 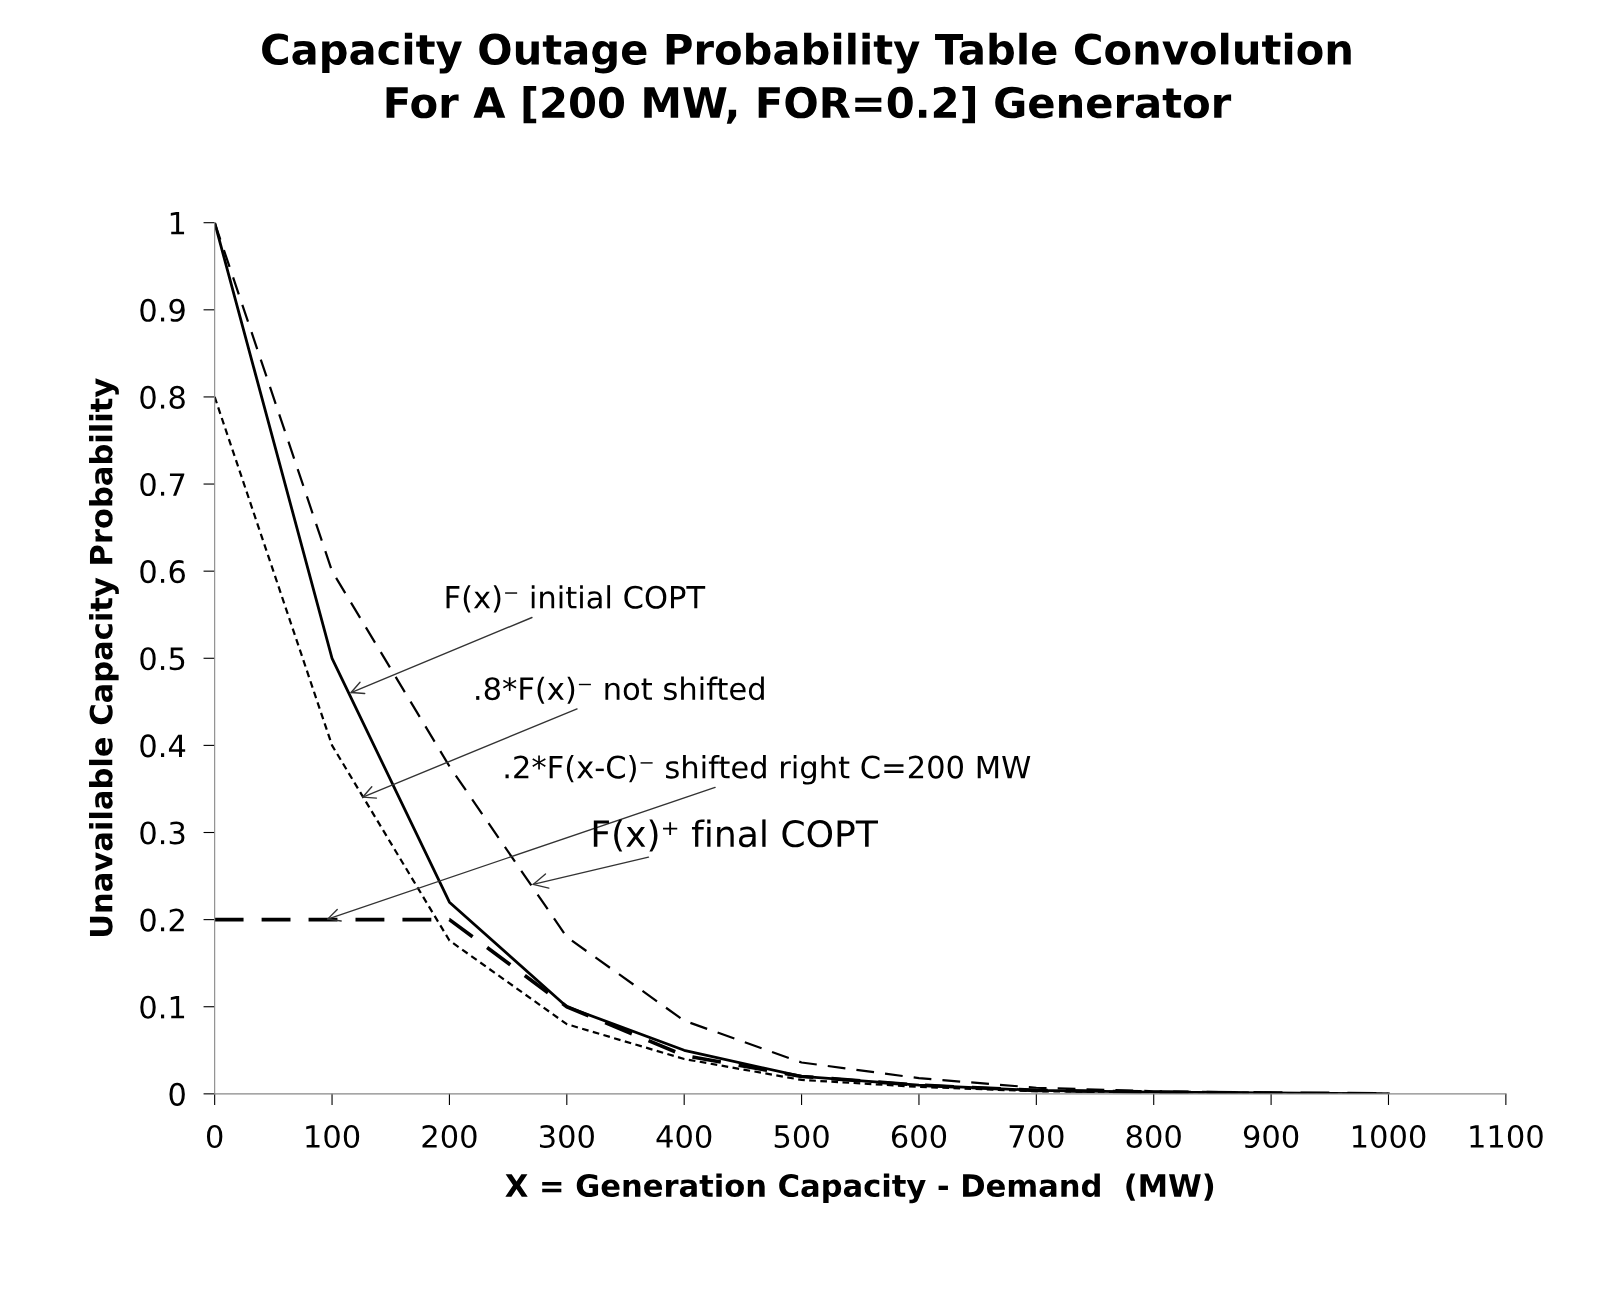 I want to click on chart-title: Capacity Outage Probability Table Convolution For A [200 MW, FOR=0.2] Generator, so click(x=806, y=78).